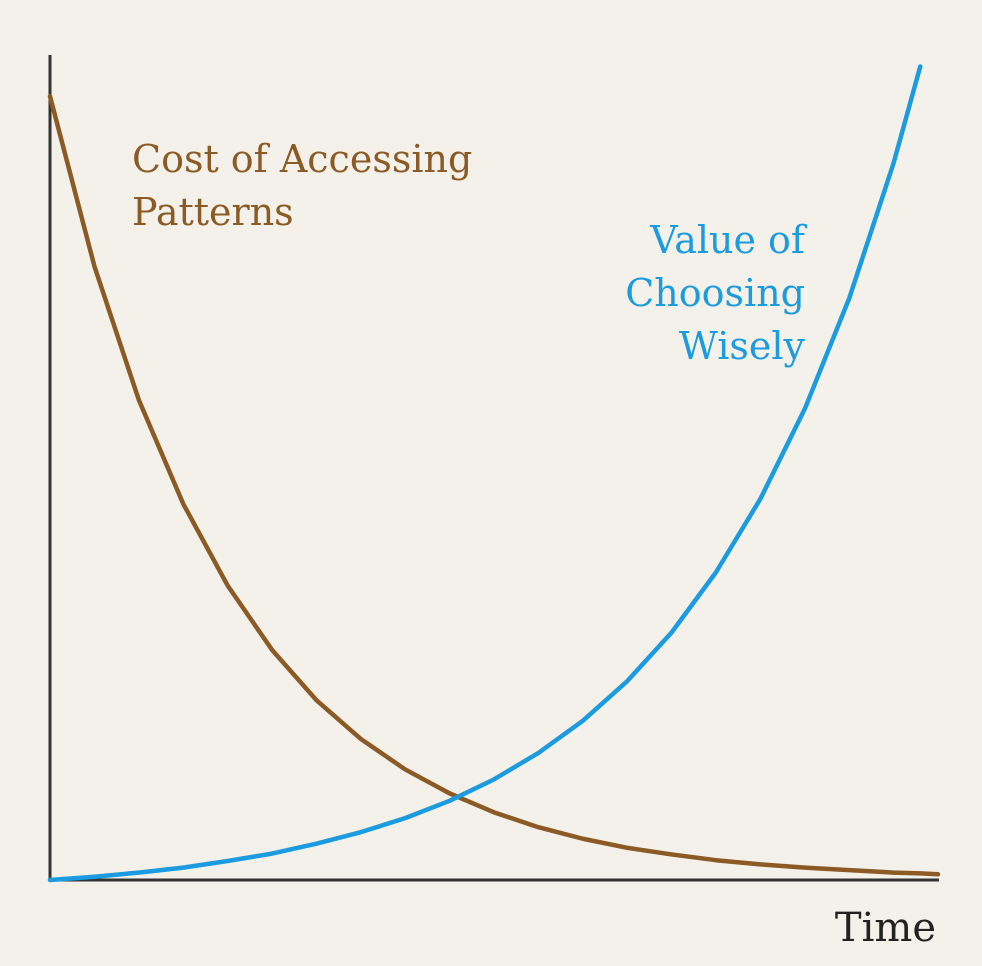 Image resolution: width=982 pixels, height=966 pixels. I want to click on series-label: Value of Choosing Wisely, so click(715, 293).